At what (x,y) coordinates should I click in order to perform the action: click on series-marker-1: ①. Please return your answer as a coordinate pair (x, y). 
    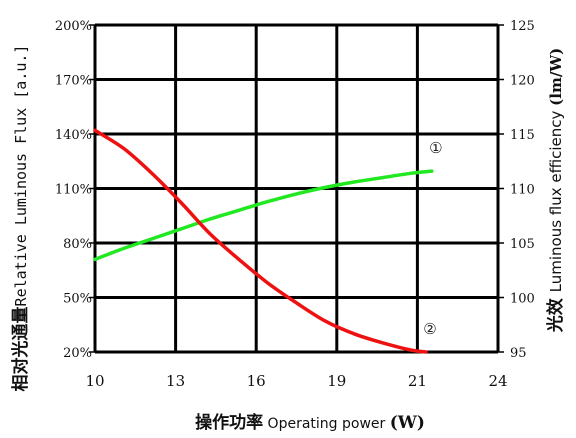
    Looking at the image, I should click on (435, 148).